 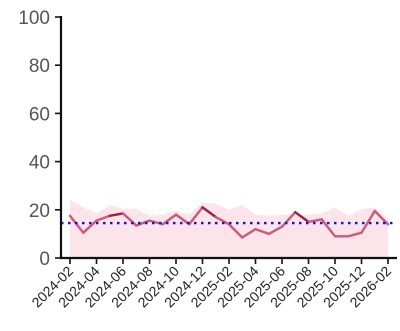 I want to click on series-line-layer, so click(x=229, y=222).